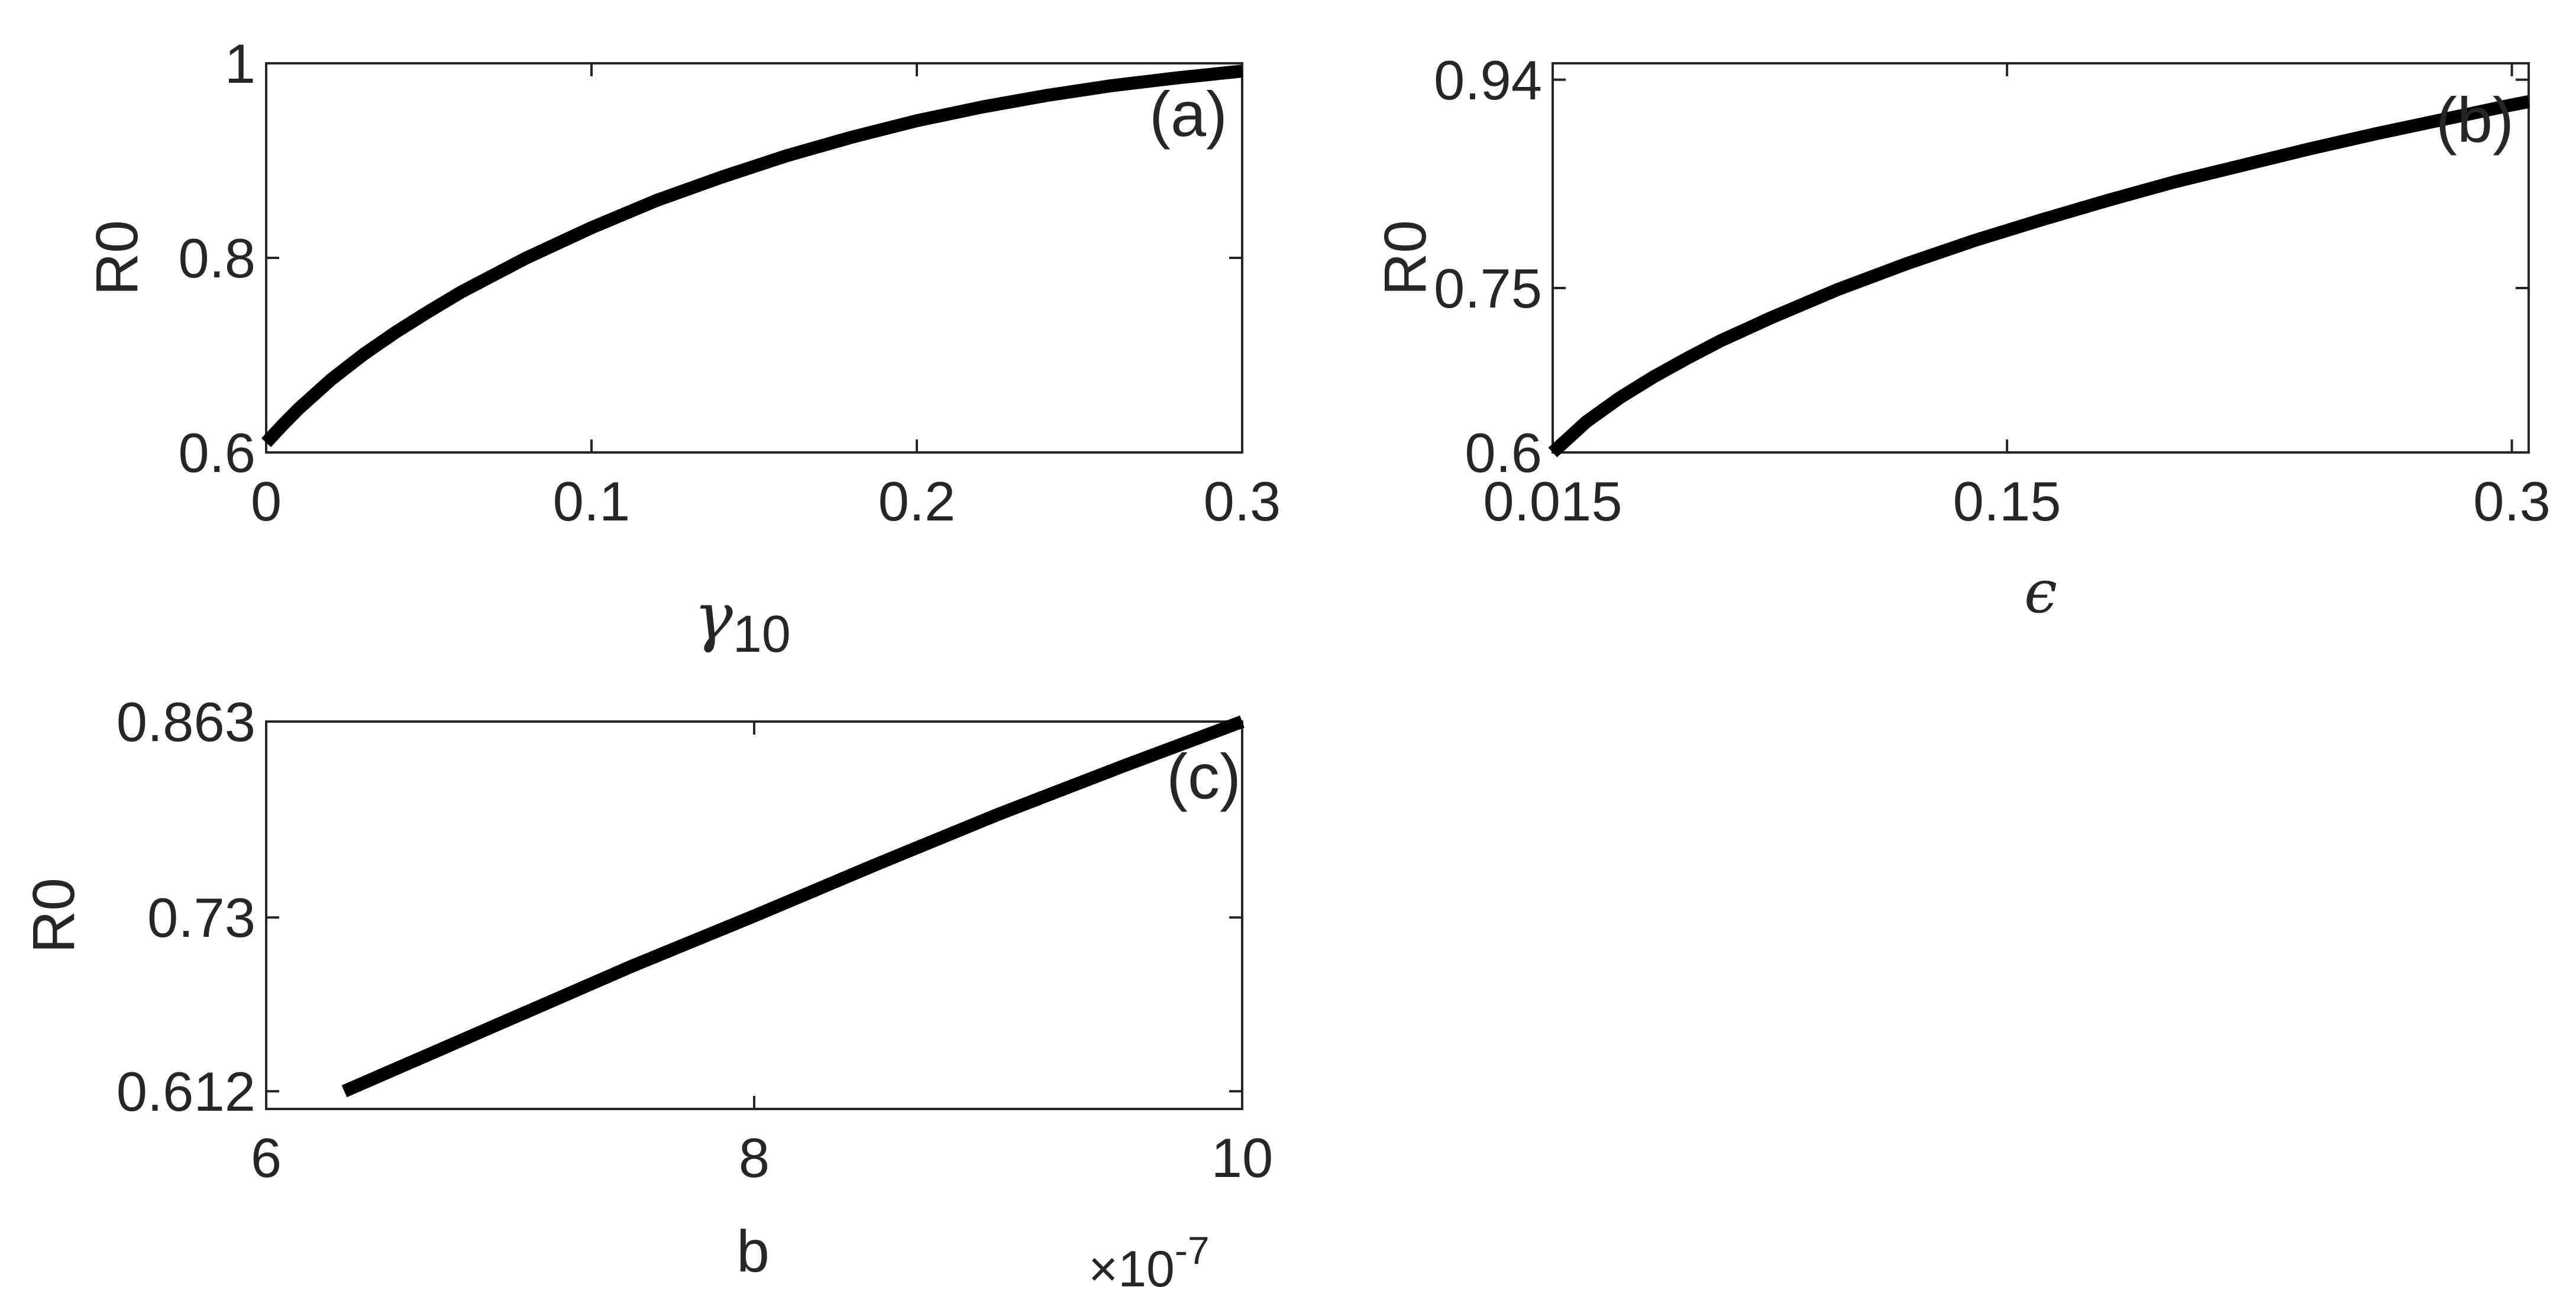 The image size is (2576, 1313). I want to click on panel-c-x-multiplier: ×10⁻⁷, so click(1149, 1263).